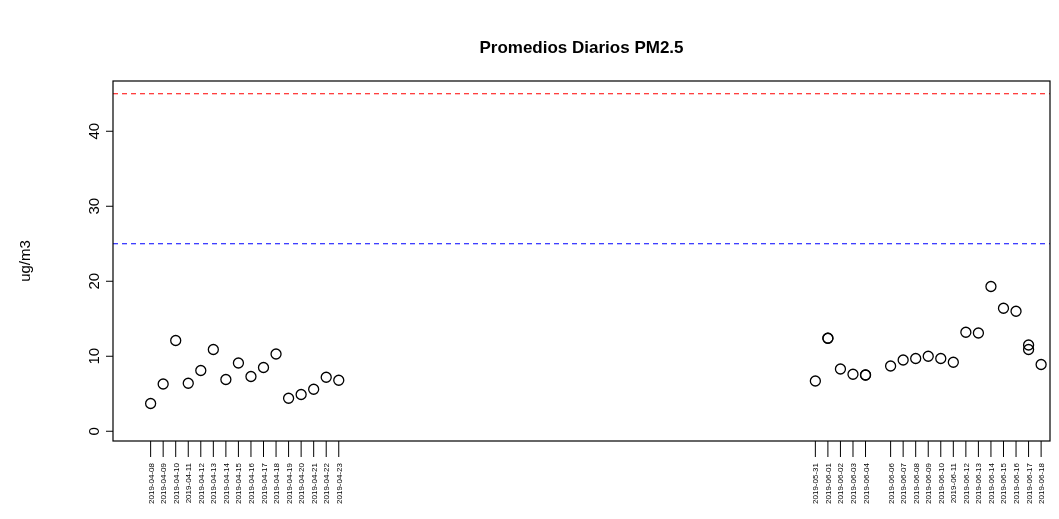  Describe the element at coordinates (239, 483) in the screenshot. I see `x-tick-label: 2019-04-15` at that location.